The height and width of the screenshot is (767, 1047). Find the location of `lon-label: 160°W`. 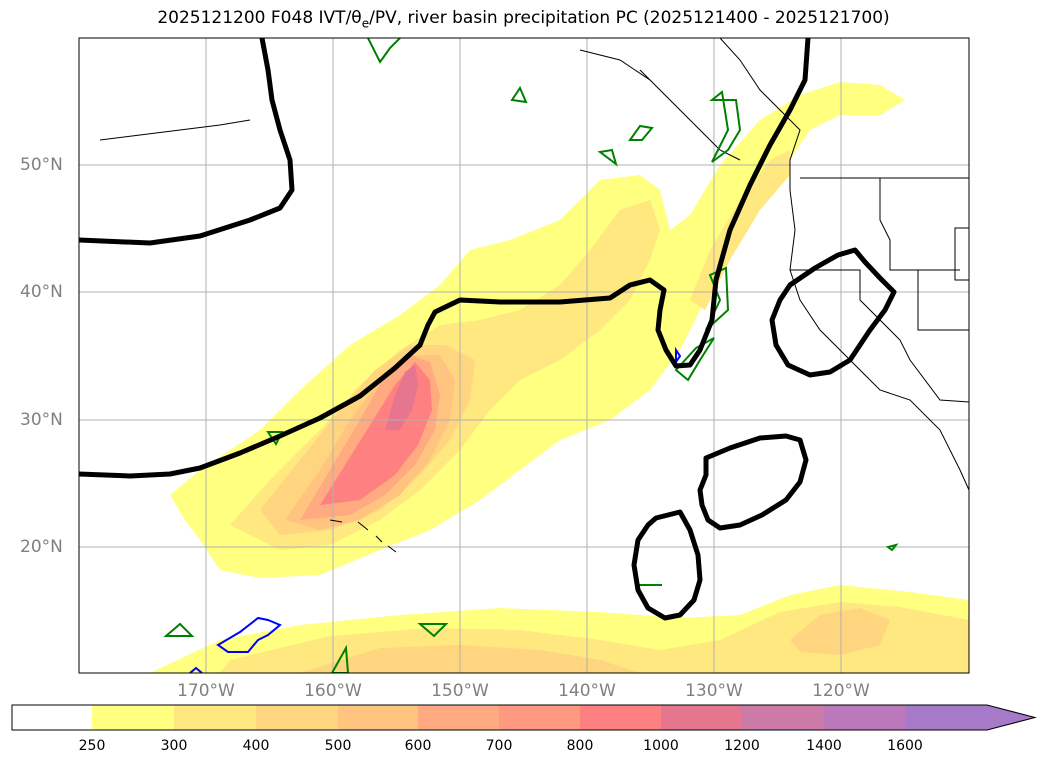

lon-label: 160°W is located at coordinates (333, 691).